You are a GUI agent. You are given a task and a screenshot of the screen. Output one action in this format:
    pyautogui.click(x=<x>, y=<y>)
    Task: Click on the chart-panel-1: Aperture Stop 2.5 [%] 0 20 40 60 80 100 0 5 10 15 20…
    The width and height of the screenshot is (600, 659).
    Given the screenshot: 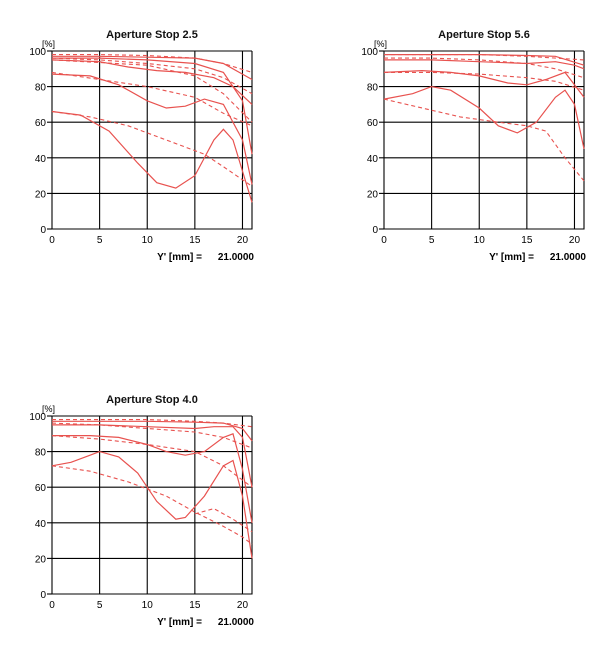 What is the action you would take?
    pyautogui.click(x=141, y=146)
    